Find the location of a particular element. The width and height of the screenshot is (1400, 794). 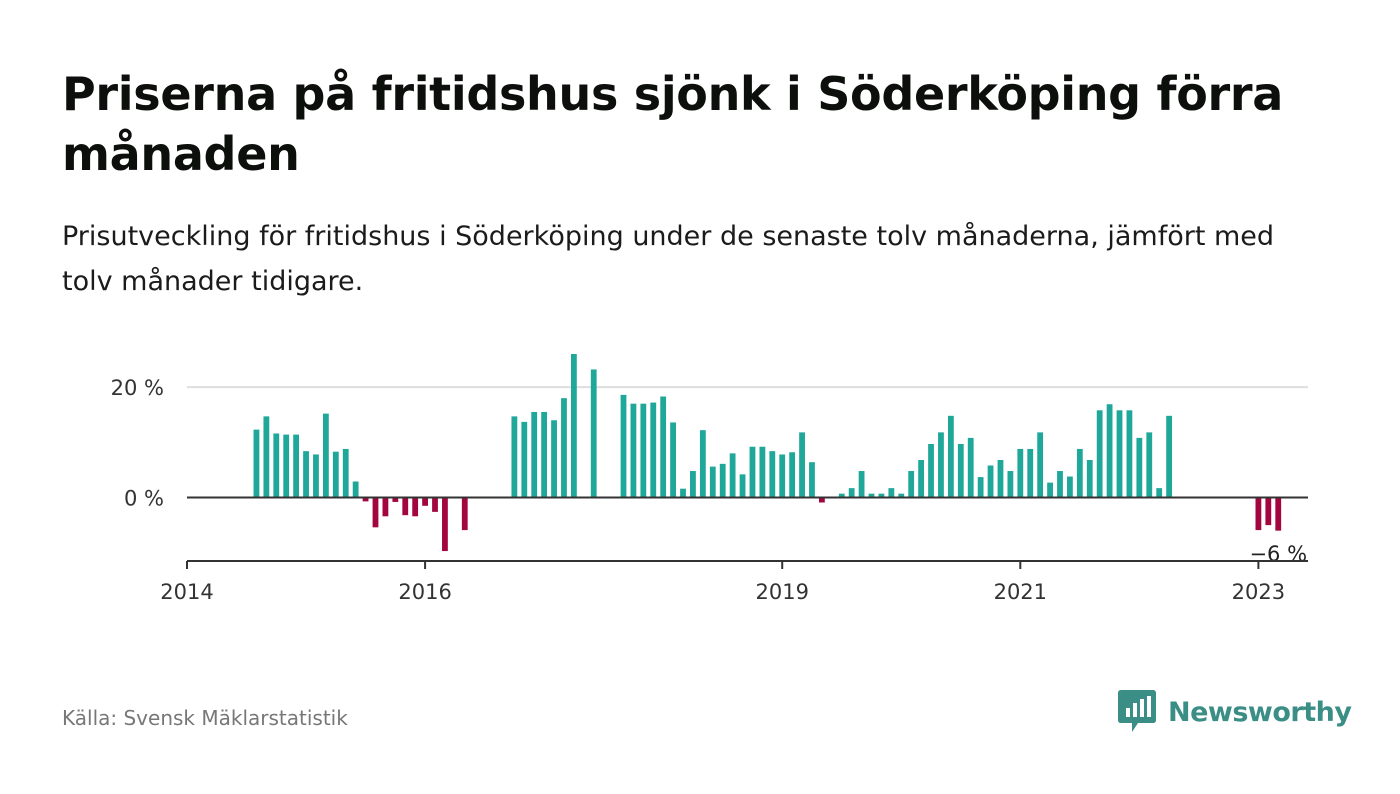

annotation-background is located at coordinates (1278, 548).